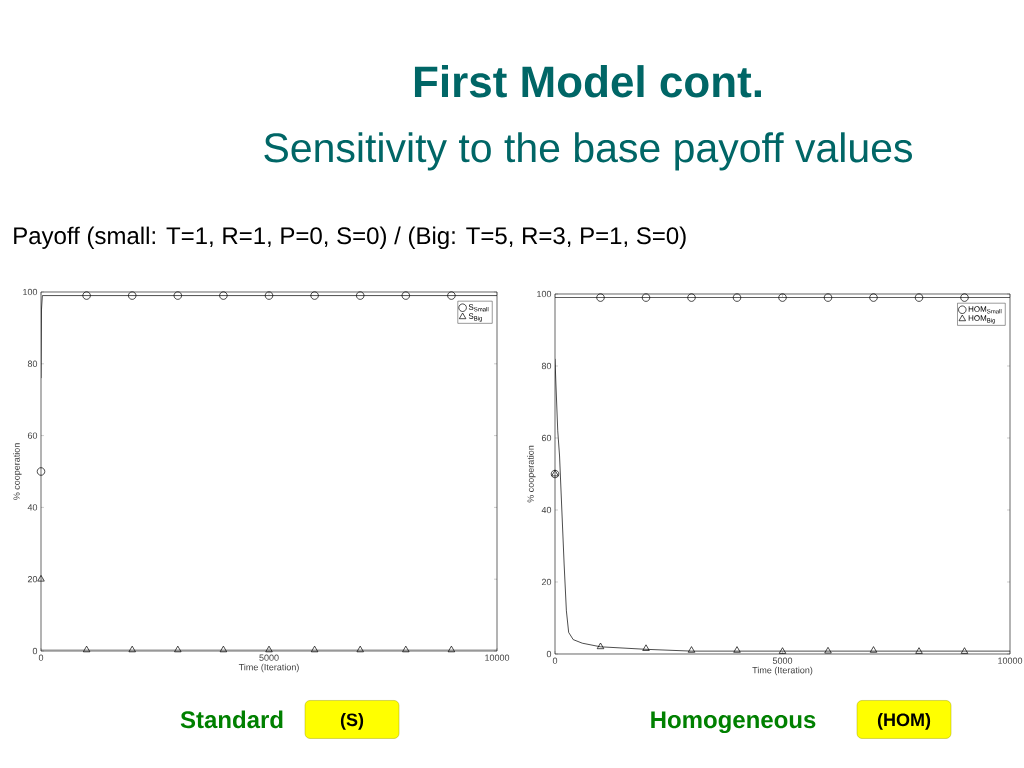  I want to click on legend-label: S$_{Big}$, so click(475, 317).